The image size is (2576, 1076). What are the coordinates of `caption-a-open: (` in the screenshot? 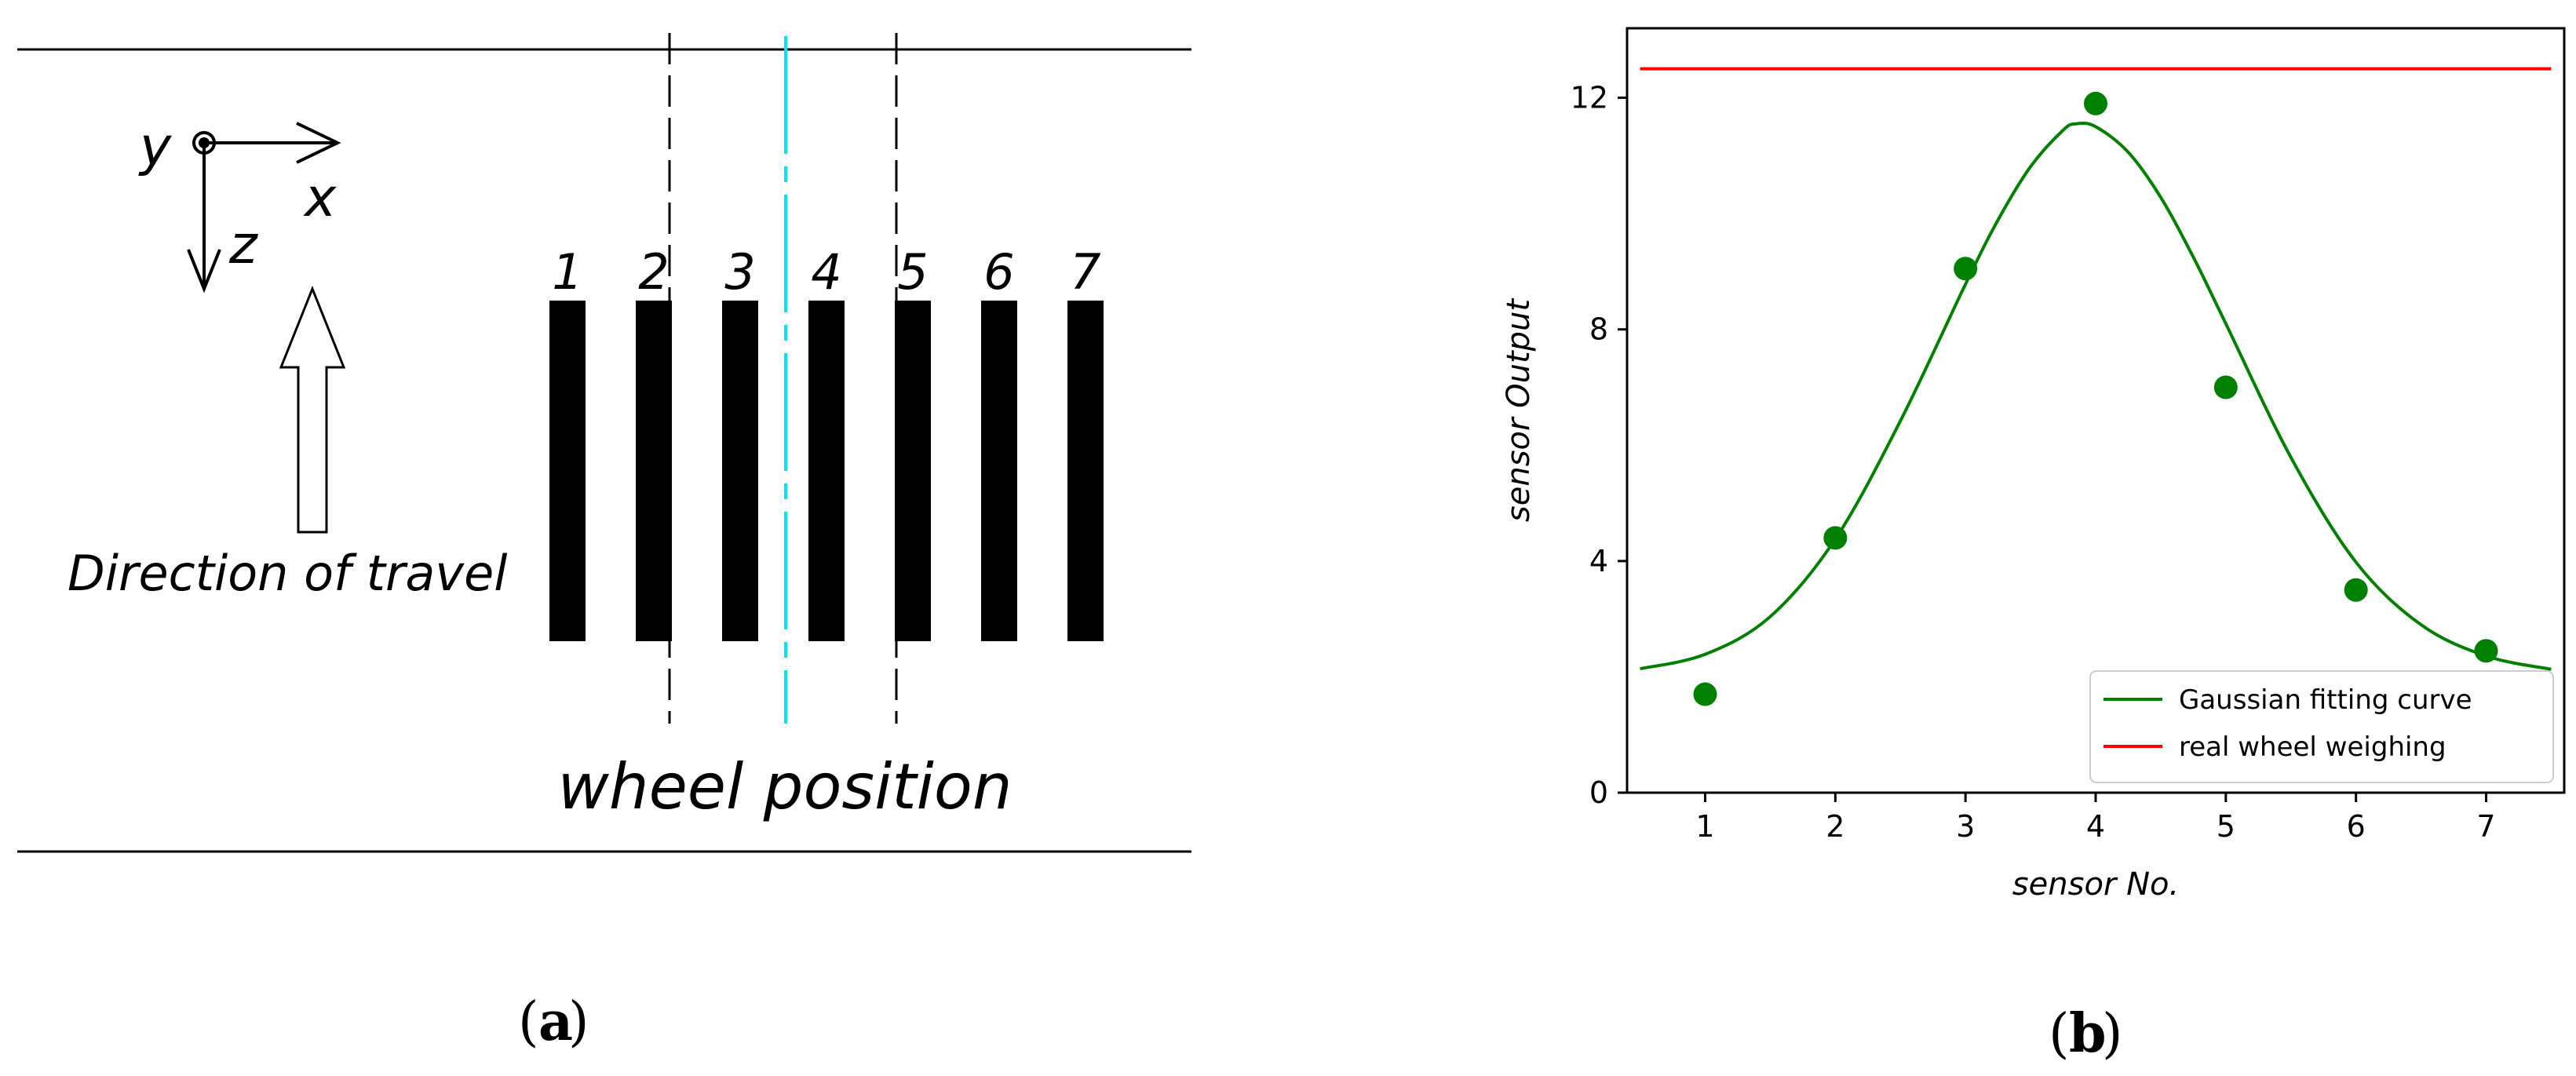 It's located at (528, 1022).